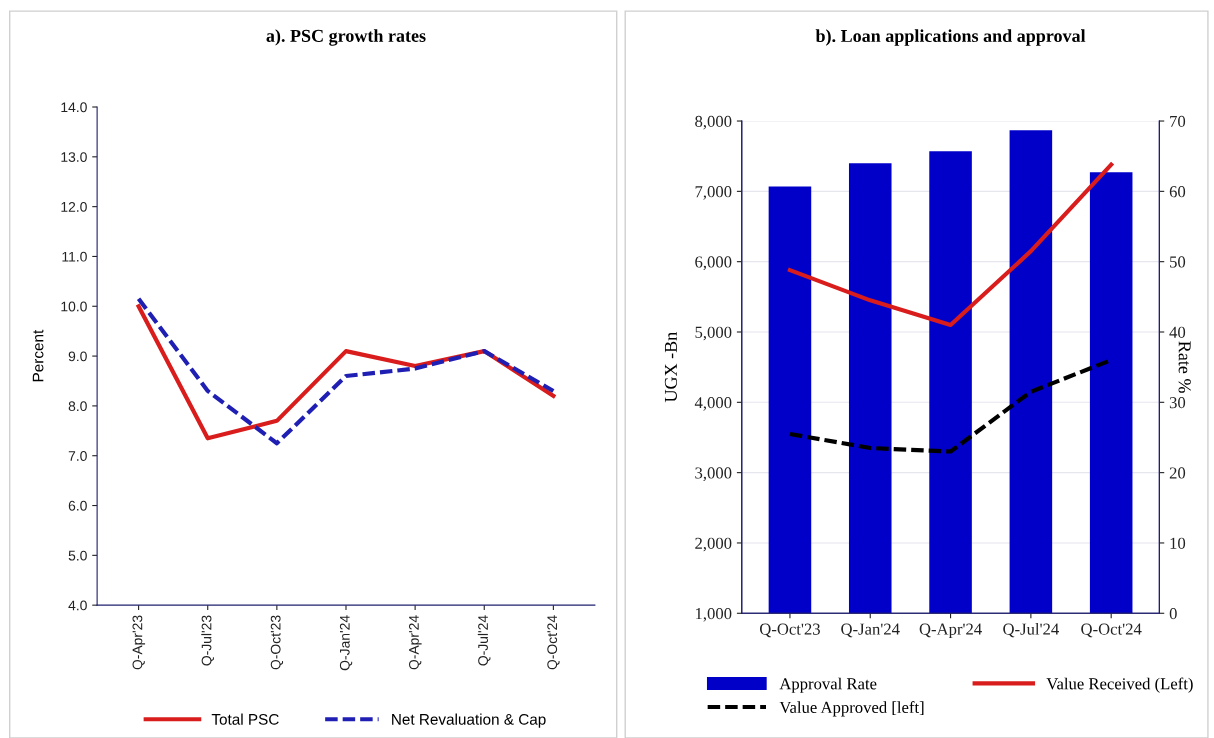 This screenshot has height=738, width=1214. Describe the element at coordinates (74, 107) in the screenshot. I see `y-tick-label: 14.0` at that location.